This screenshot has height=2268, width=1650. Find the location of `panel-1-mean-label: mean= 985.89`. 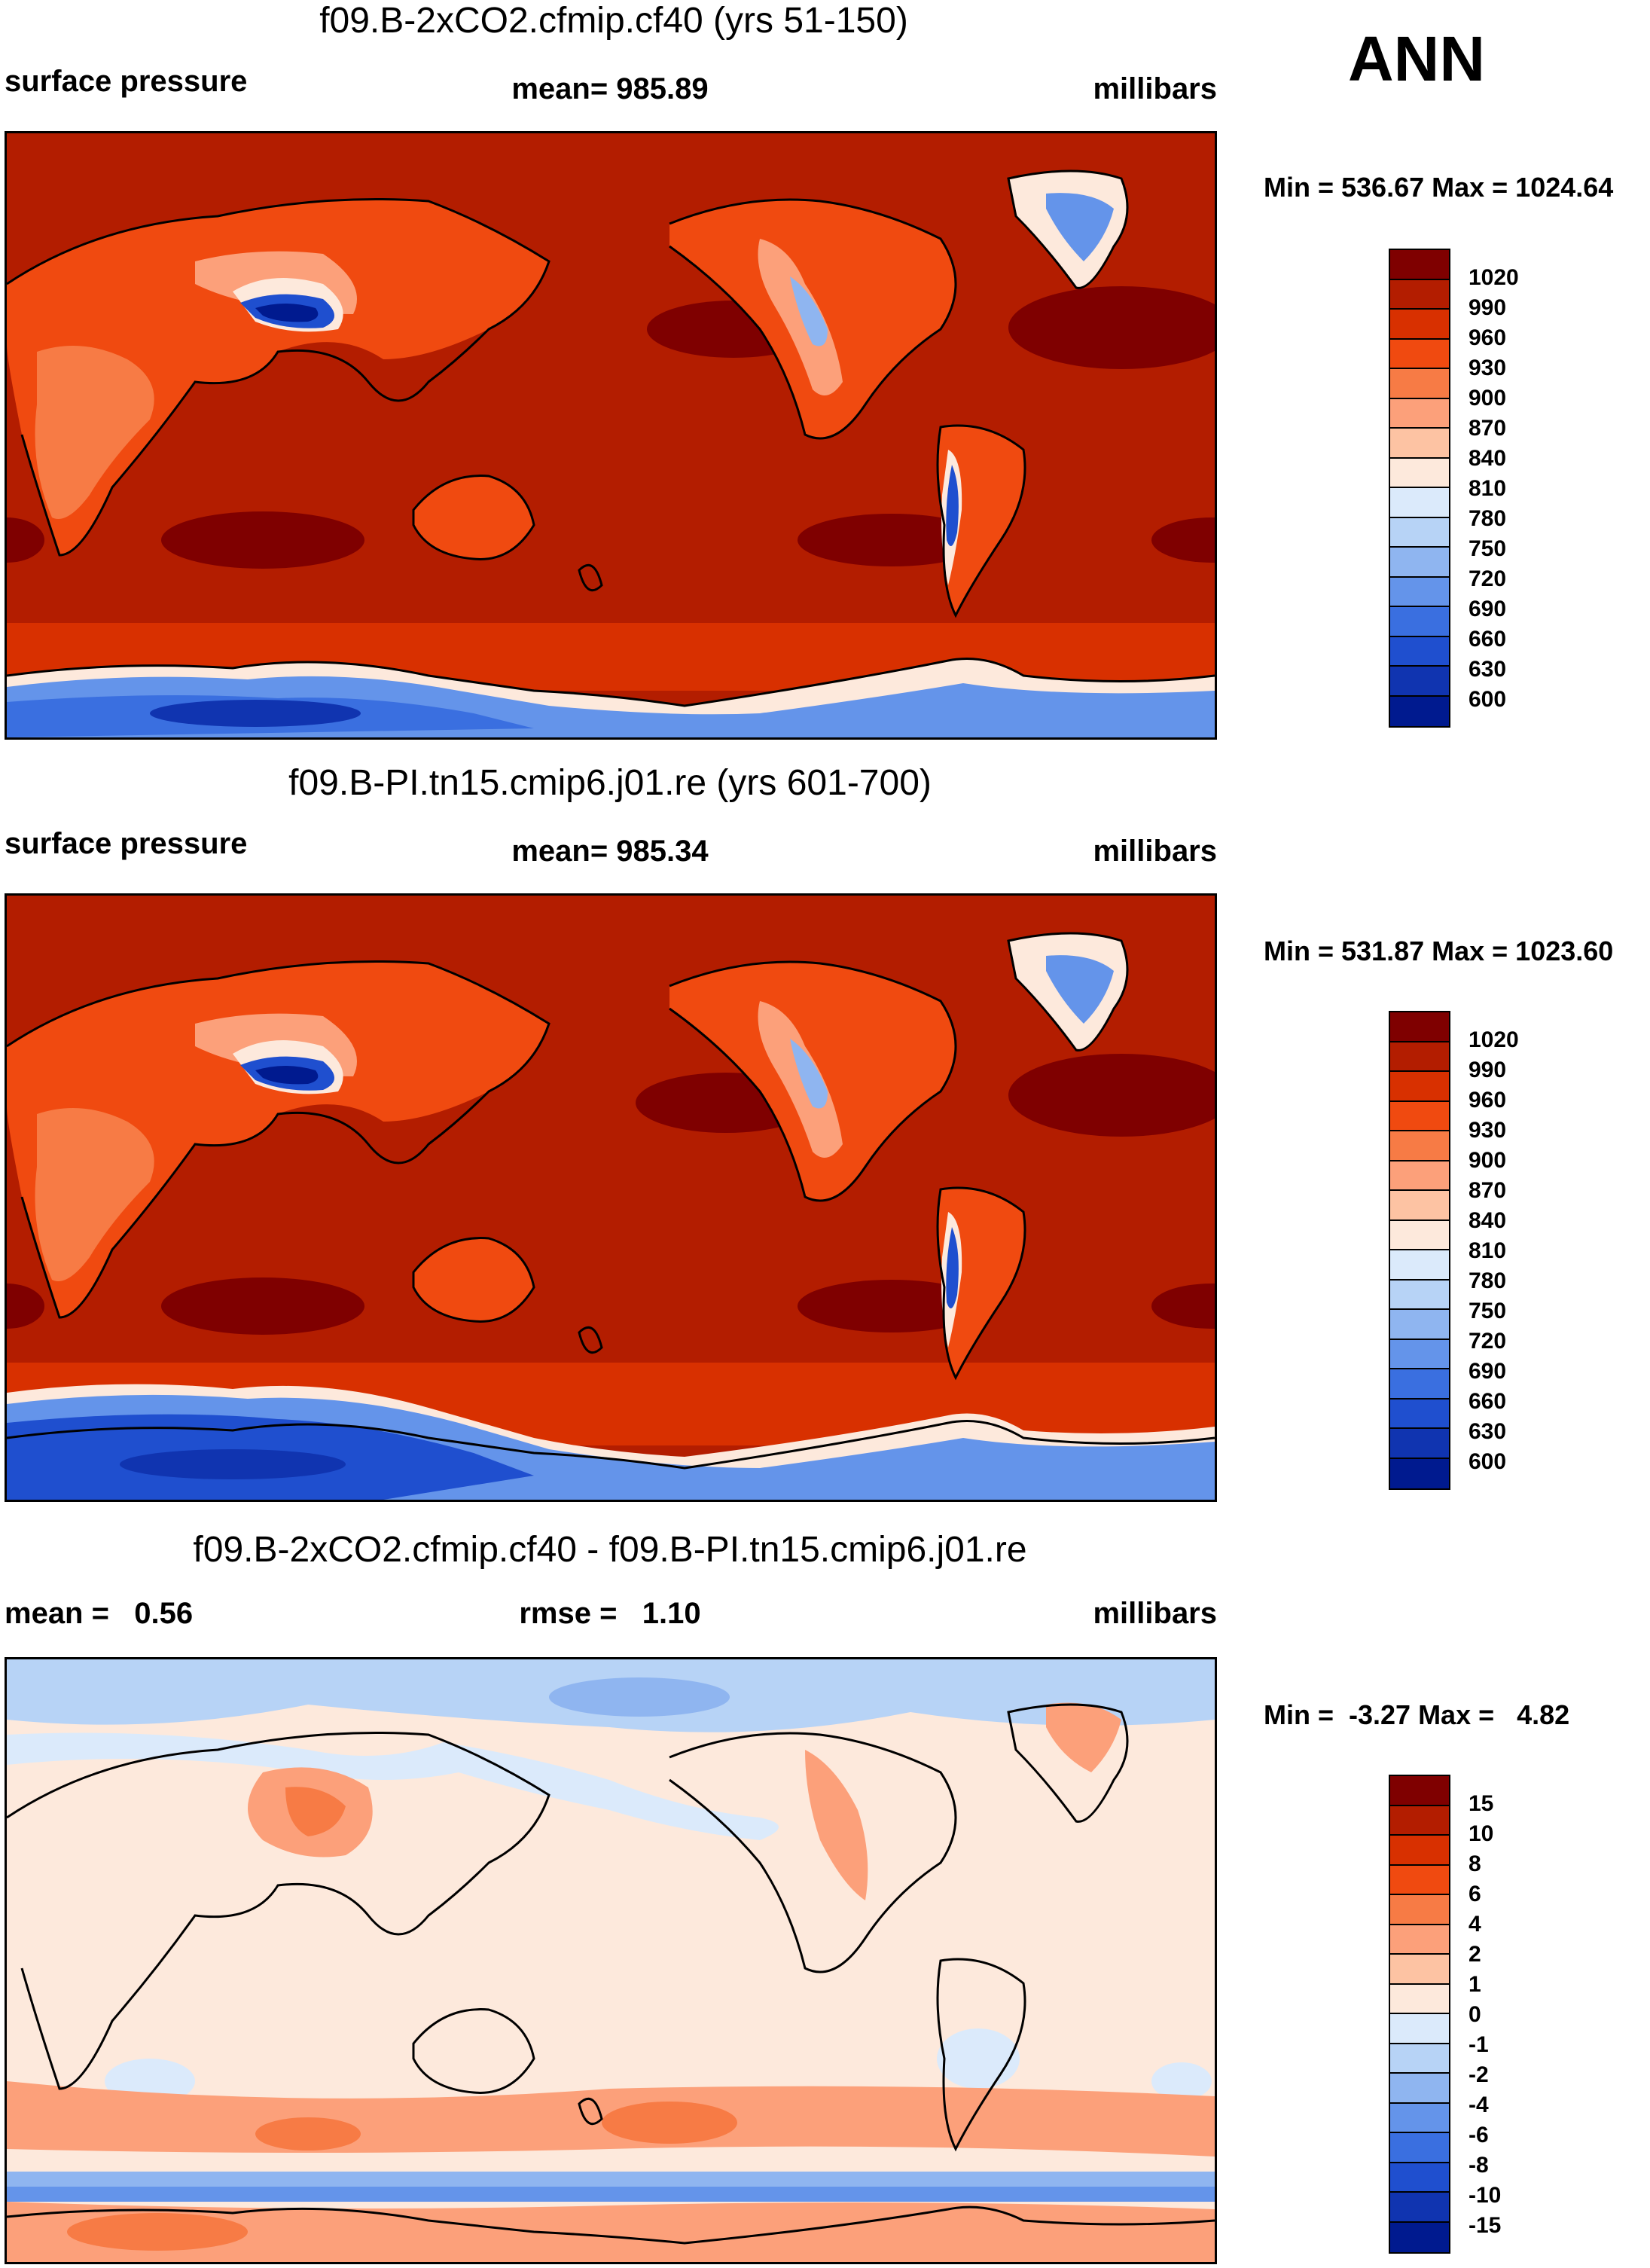

panel-1-mean-label: mean= 985.89 is located at coordinates (610, 89).